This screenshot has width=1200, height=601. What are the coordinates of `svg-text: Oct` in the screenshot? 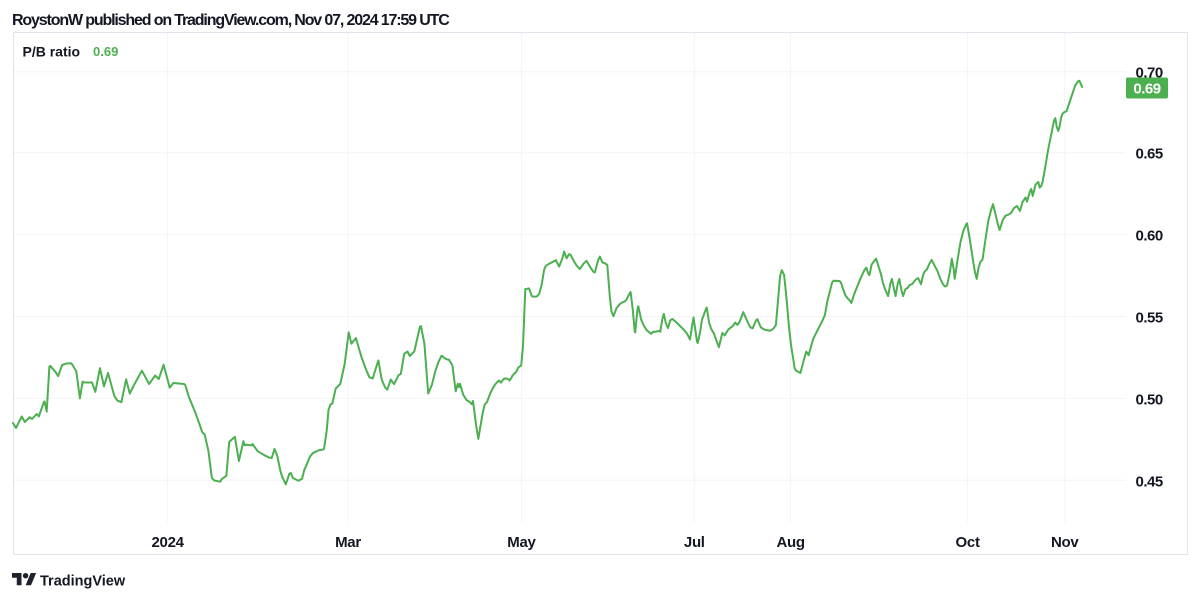 It's located at (968, 542).